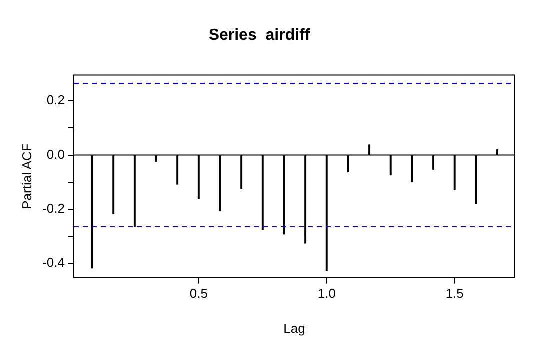 The width and height of the screenshot is (542, 343). I want to click on x-tick-label: 1.0, so click(327, 294).